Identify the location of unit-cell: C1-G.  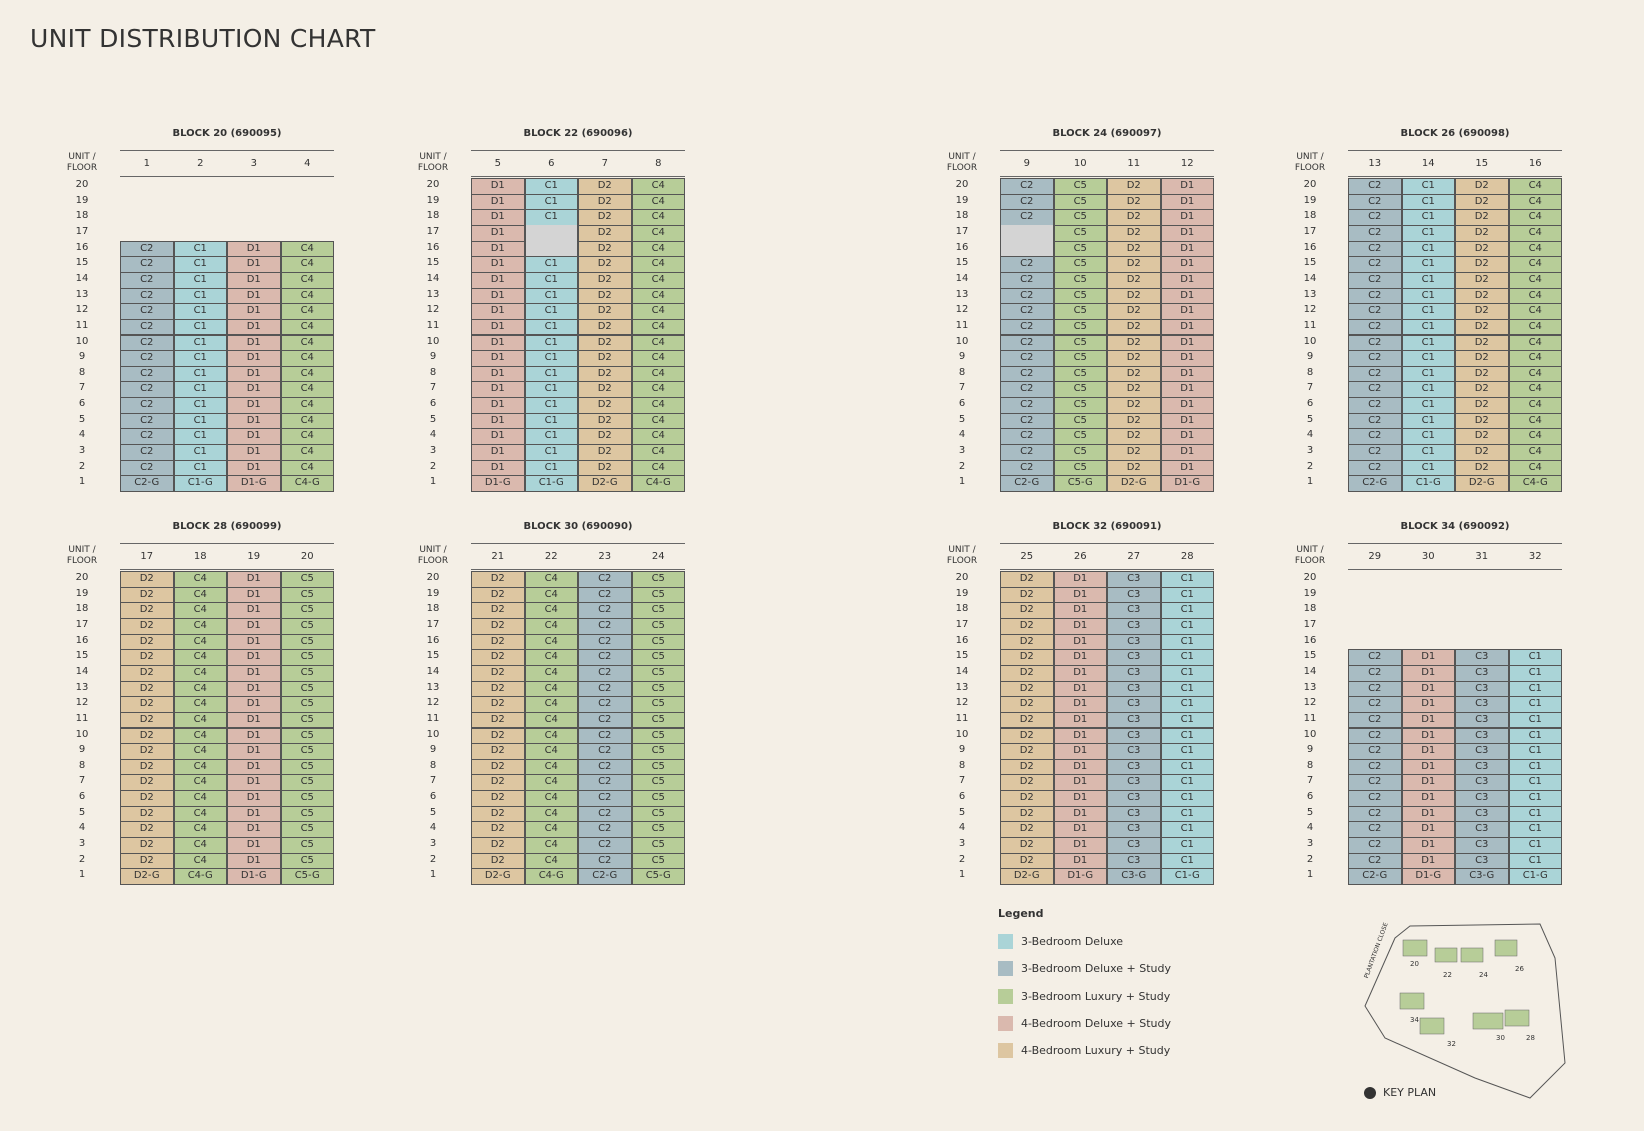
(1535, 876).